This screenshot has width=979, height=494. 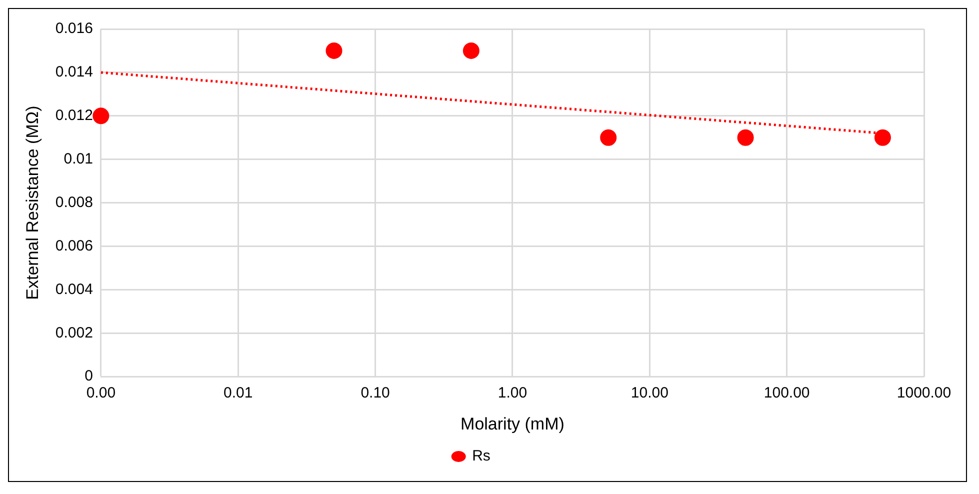 What do you see at coordinates (101, 393) in the screenshot?
I see `x-tick-label: 0.00` at bounding box center [101, 393].